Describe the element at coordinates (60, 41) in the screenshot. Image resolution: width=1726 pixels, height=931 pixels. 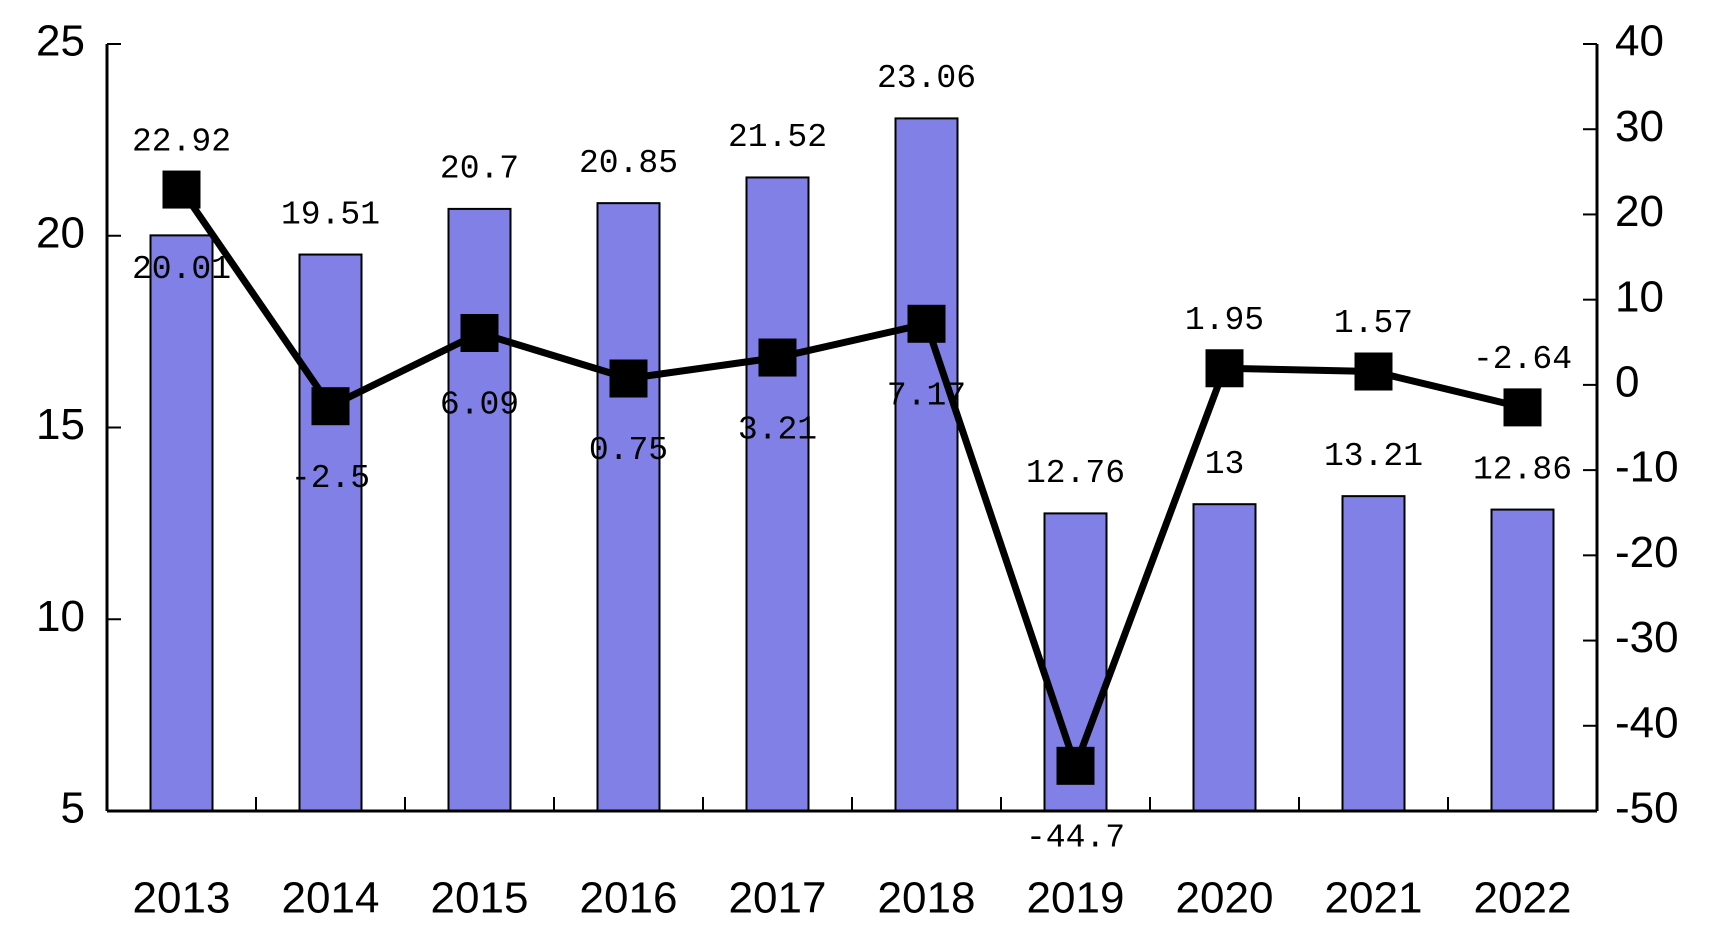
I see `y-tick-label: 25` at that location.